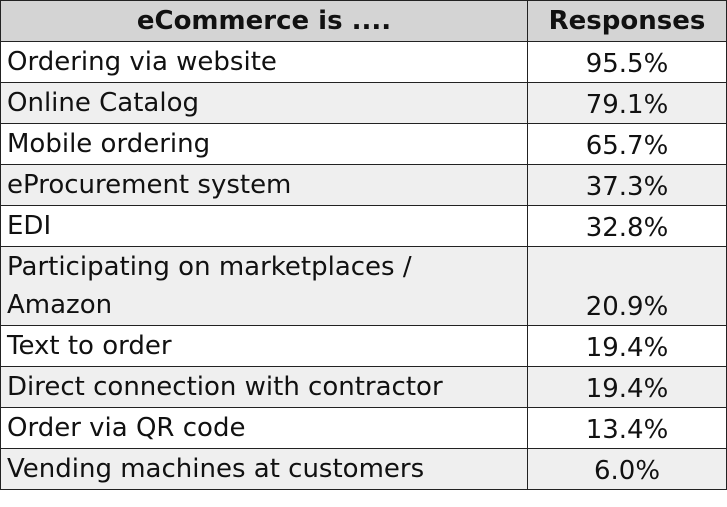 The width and height of the screenshot is (727, 507). Describe the element at coordinates (627, 103) in the screenshot. I see `value-cell: 79.1%` at that location.